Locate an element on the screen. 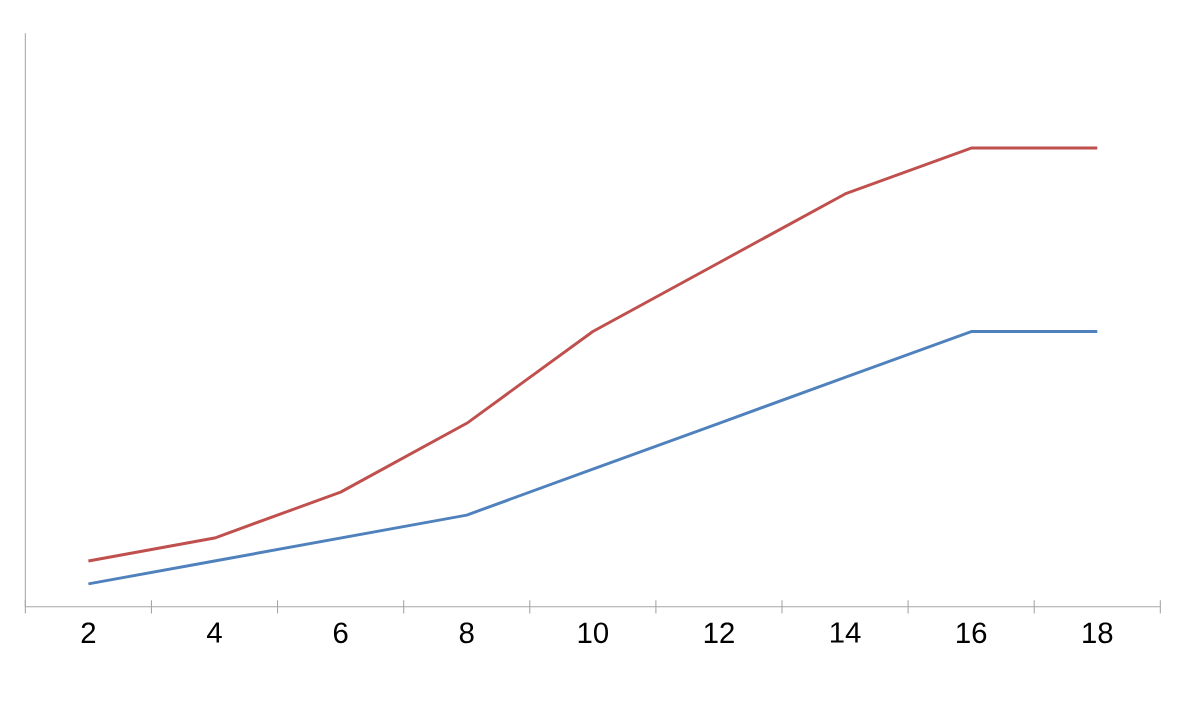 This screenshot has height=714, width=1187. x-tick-label: 2 is located at coordinates (88, 633).